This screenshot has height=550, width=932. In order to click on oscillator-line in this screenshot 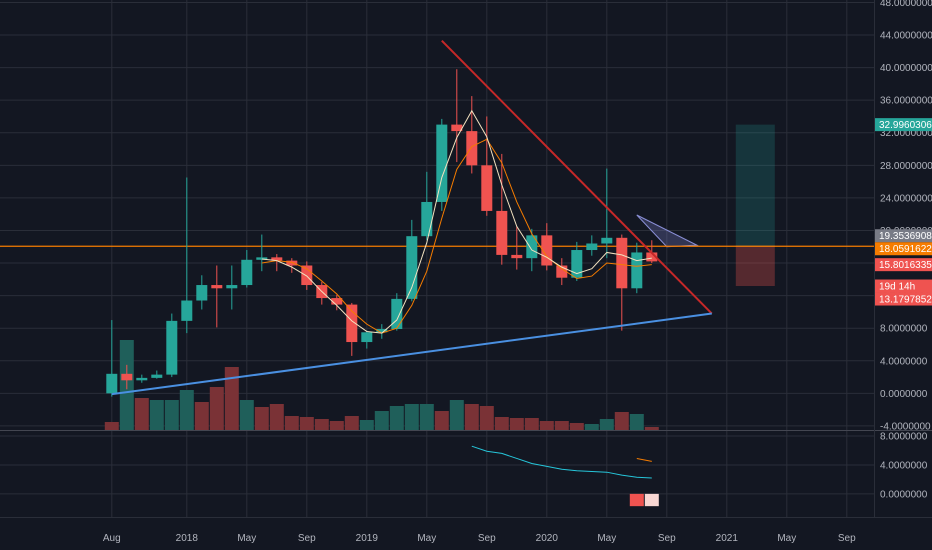, I will do `click(561, 462)`.